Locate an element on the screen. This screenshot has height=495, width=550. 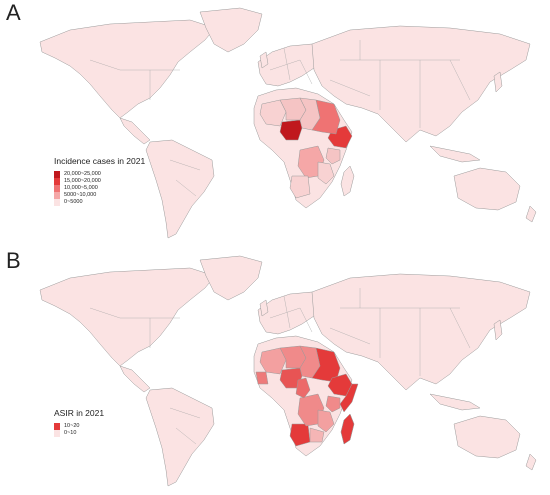
legend-label: 15,000~20,000 is located at coordinates (82, 181).